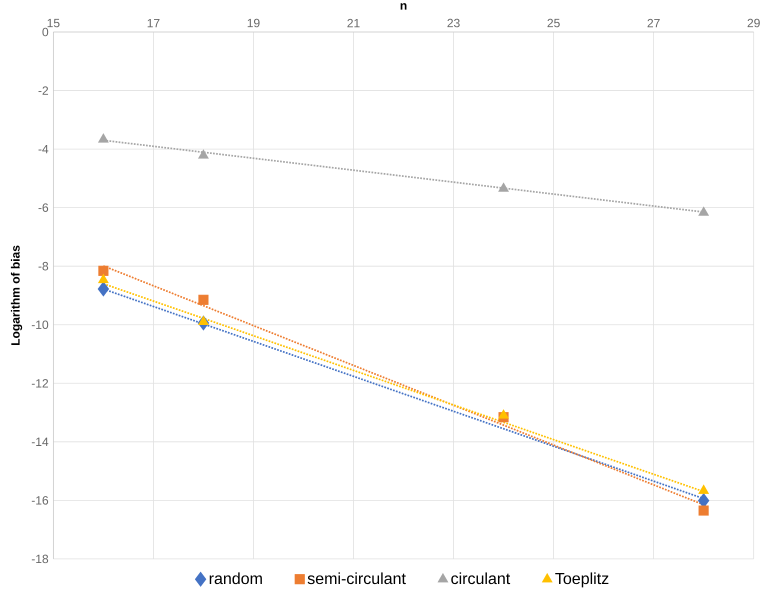 This screenshot has height=610, width=763. What do you see at coordinates (154, 23) in the screenshot?
I see `x-tick-label: 17` at bounding box center [154, 23].